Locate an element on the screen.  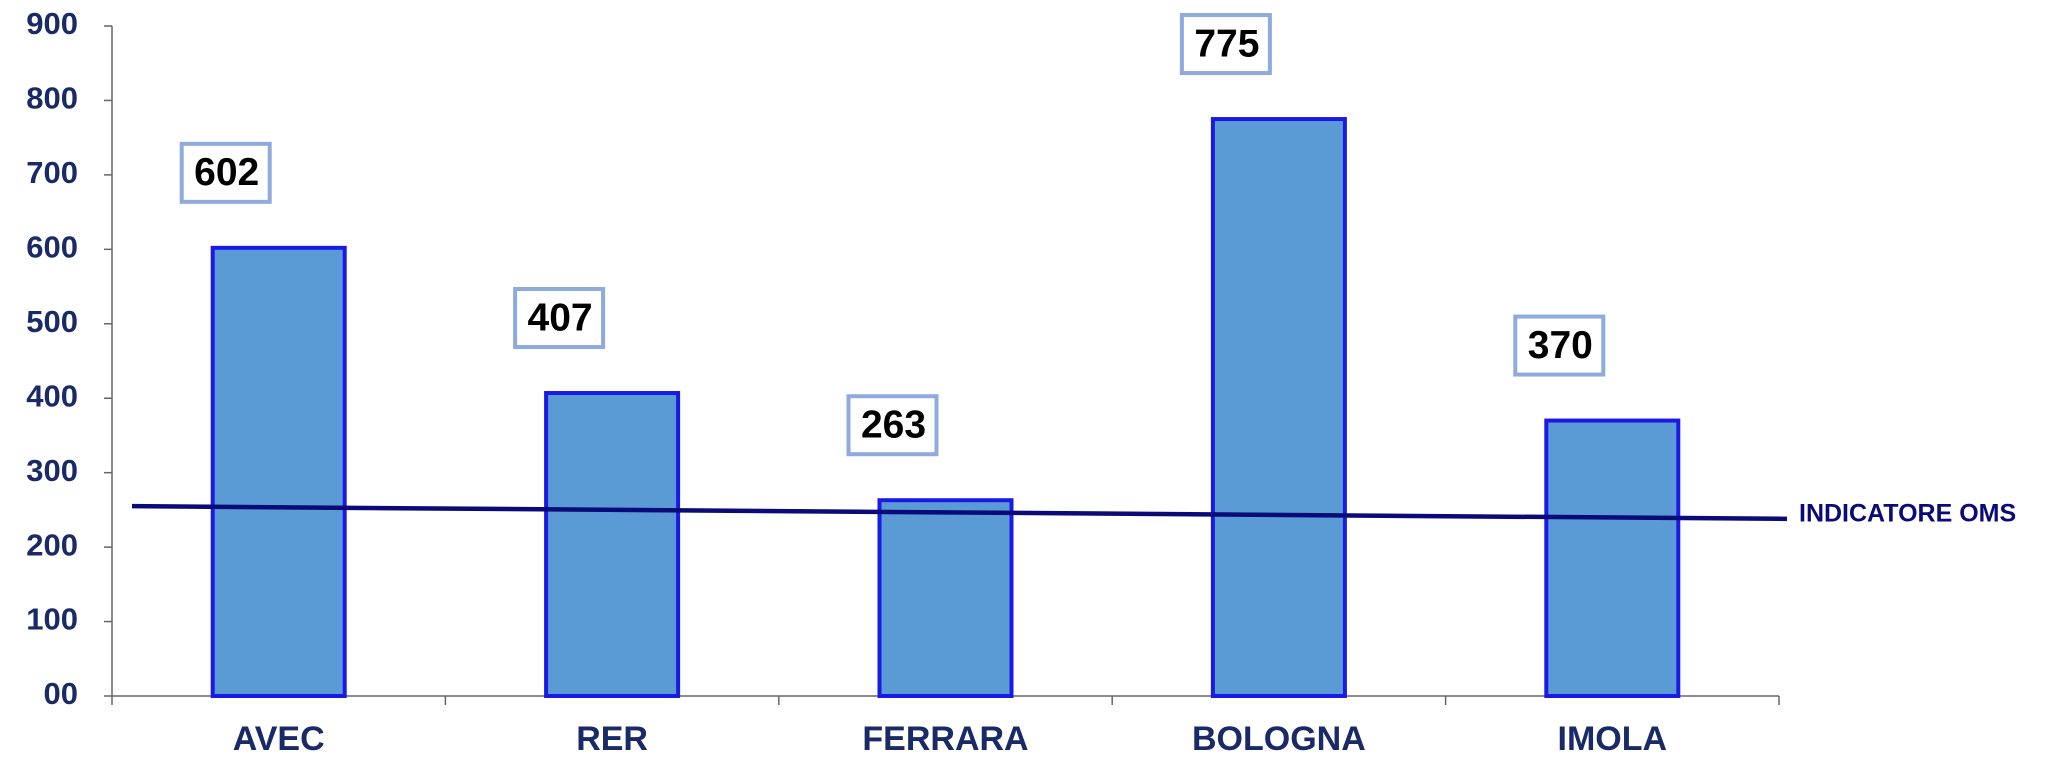
data-label: 775 is located at coordinates (1226, 43).